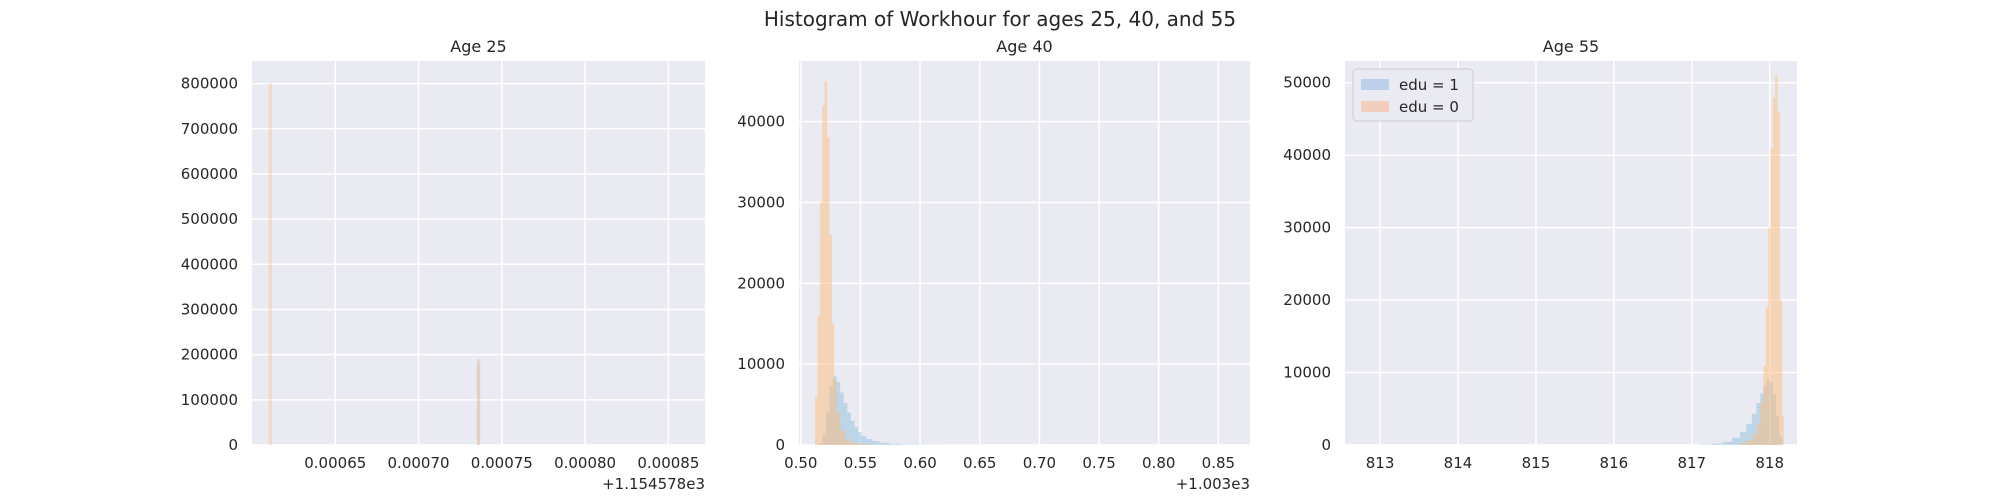 The image size is (2000, 500). I want to click on x-tick-label: 814, so click(1458, 463).